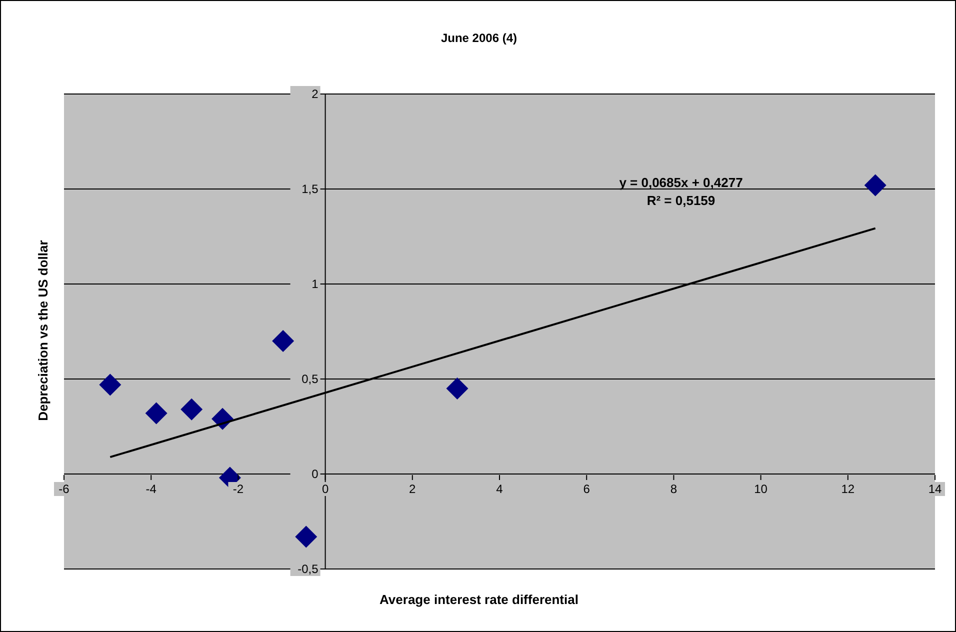 The height and width of the screenshot is (632, 956). What do you see at coordinates (315, 474) in the screenshot?
I see `y-tick-label: 0` at bounding box center [315, 474].